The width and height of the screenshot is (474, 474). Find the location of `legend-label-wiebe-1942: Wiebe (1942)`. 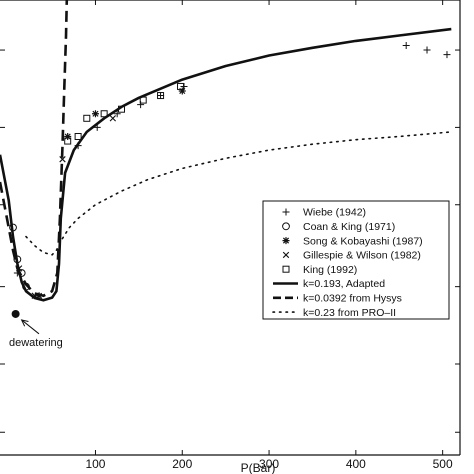

legend-label-wiebe-1942: Wiebe (1942) is located at coordinates (334, 213).